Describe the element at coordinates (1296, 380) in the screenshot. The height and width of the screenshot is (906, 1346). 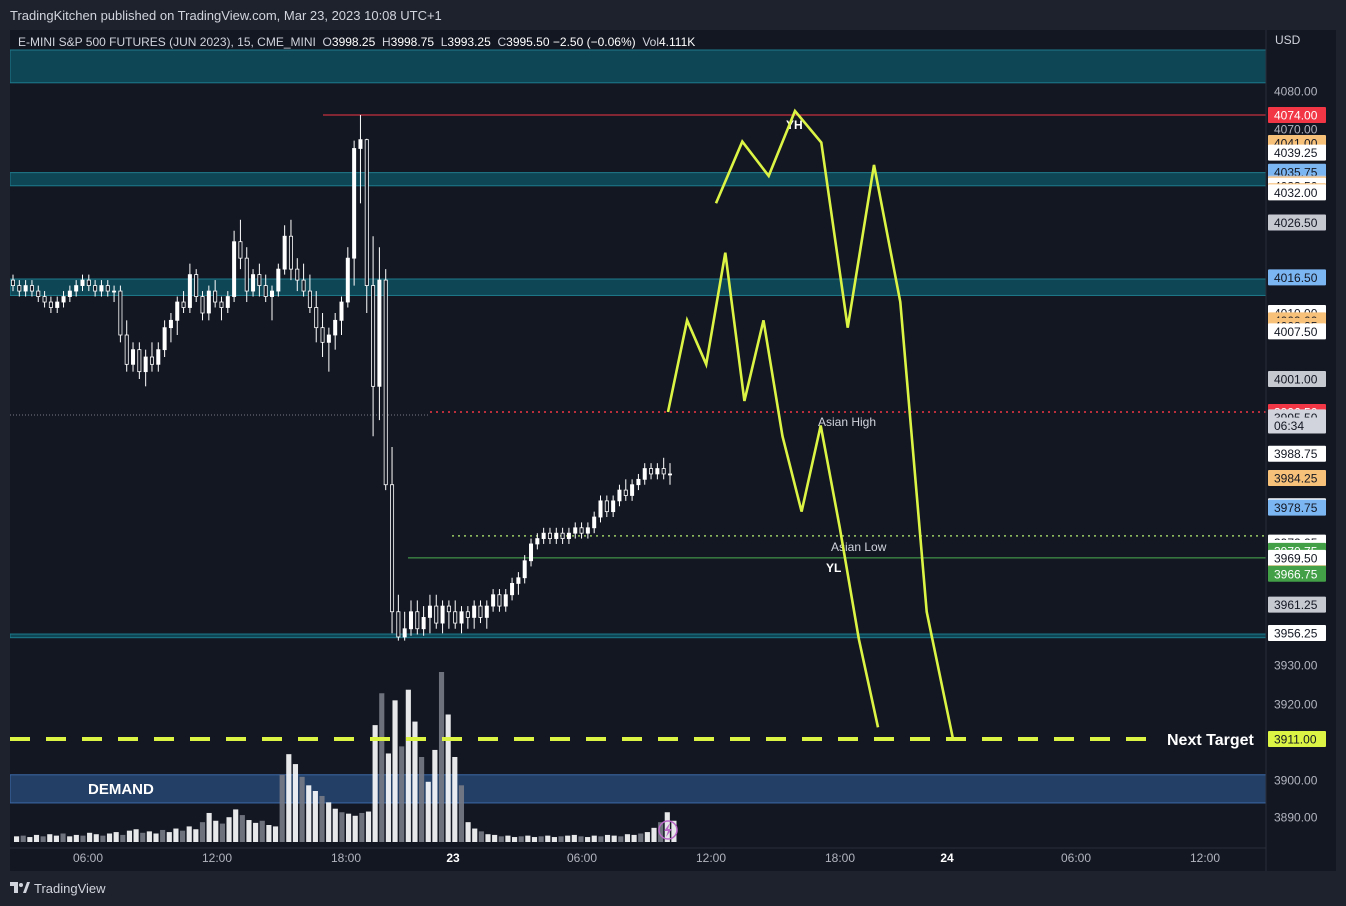
I see `price-tag-label: 4001.00` at that location.